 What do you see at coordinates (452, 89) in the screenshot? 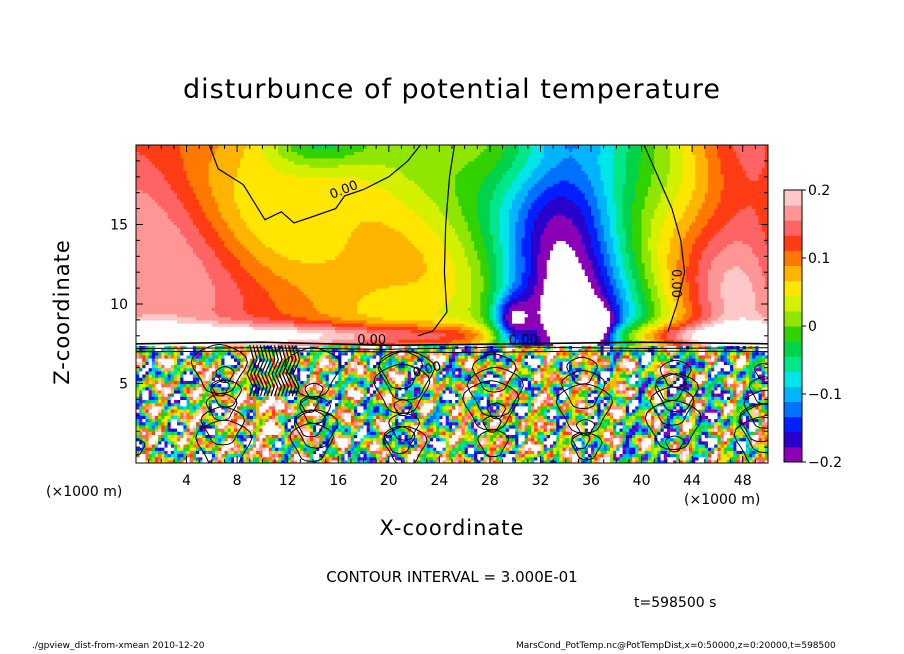
I see `chart-title: disturbunce of potential temperature` at bounding box center [452, 89].